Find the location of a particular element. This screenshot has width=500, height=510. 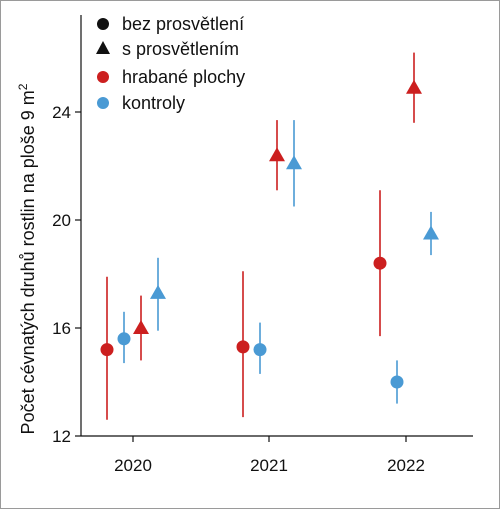

legend-label-kontroly: kontroly is located at coordinates (153, 103).